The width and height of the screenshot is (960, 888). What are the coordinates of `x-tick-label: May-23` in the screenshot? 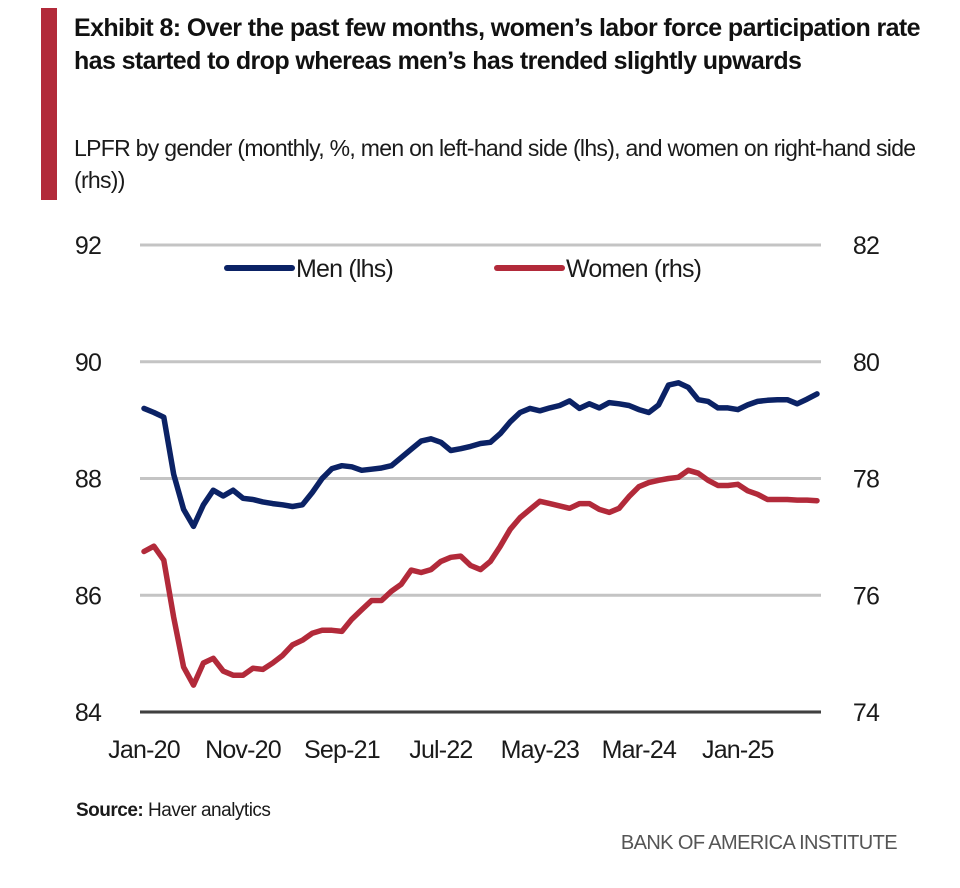 It's located at (540, 750).